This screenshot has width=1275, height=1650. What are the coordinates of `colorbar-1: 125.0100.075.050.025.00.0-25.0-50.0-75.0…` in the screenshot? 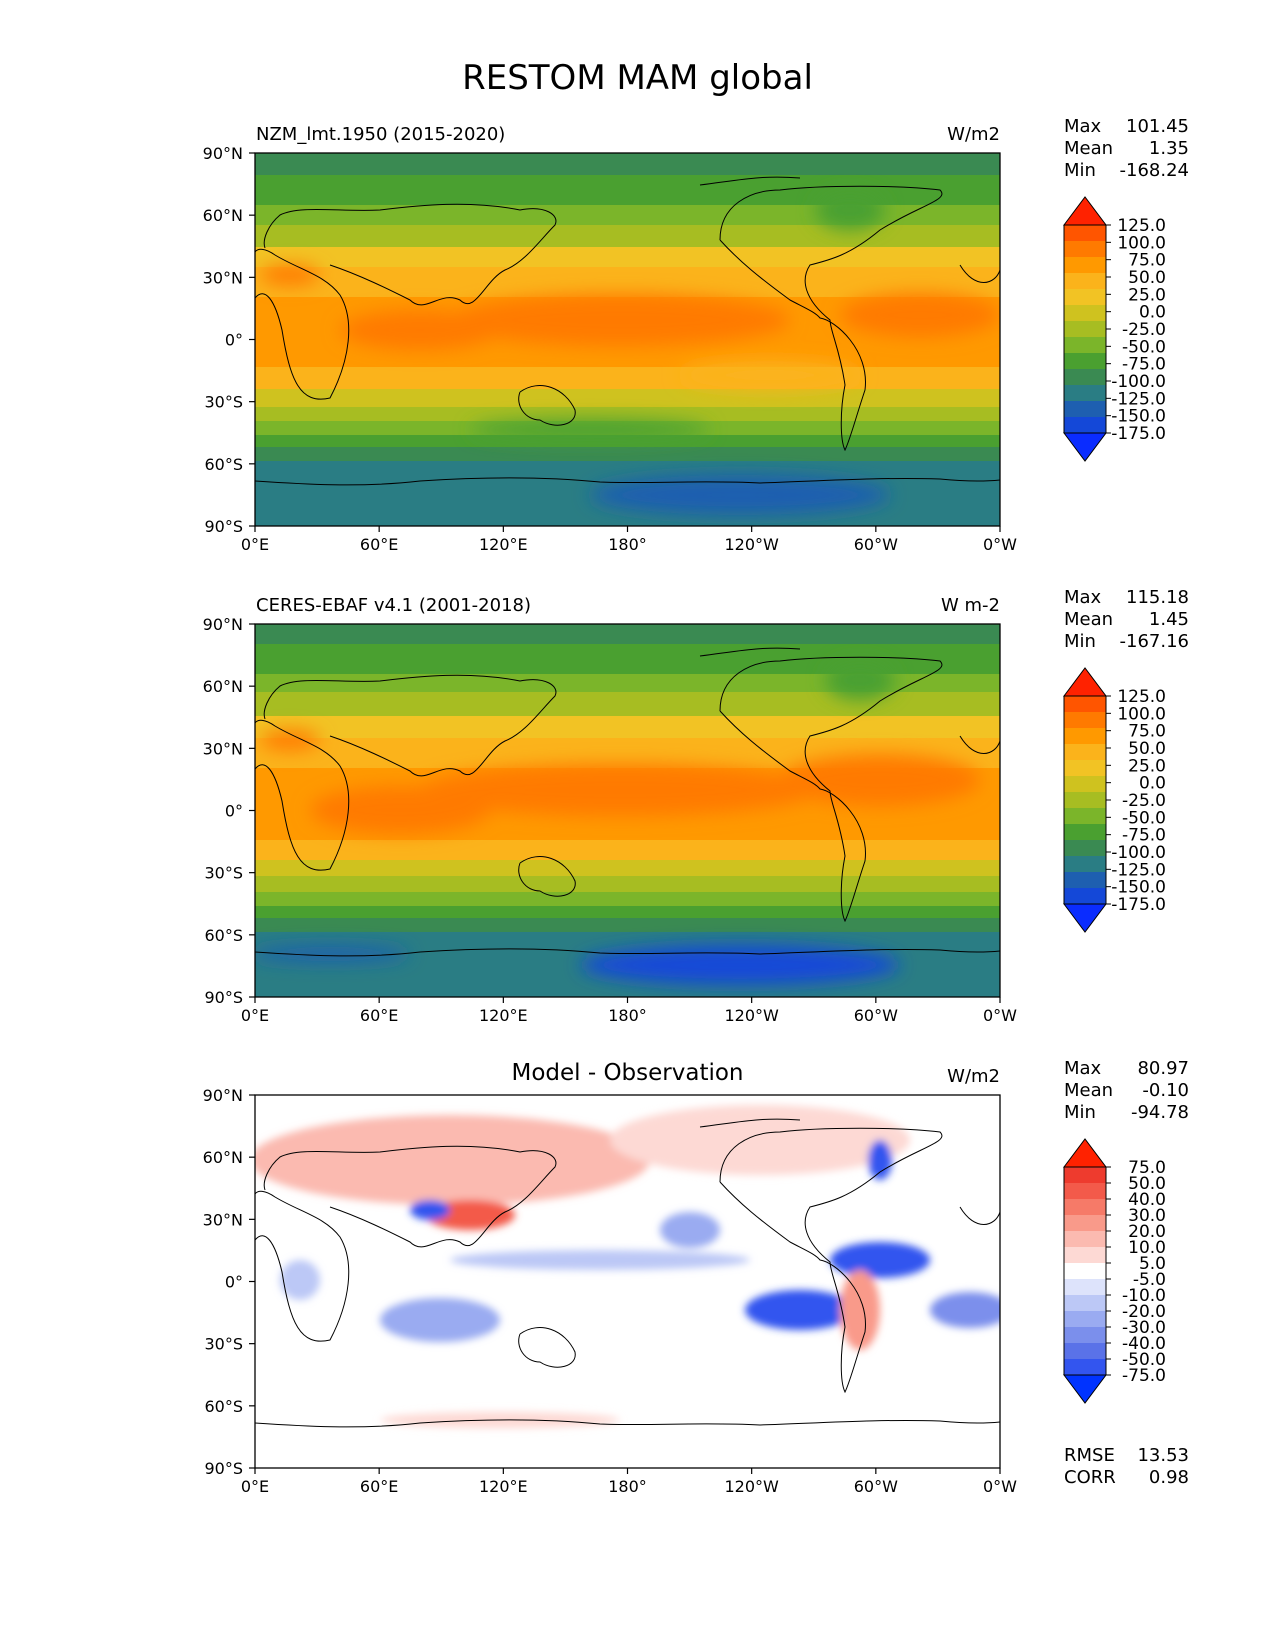 It's located at (1114, 800).